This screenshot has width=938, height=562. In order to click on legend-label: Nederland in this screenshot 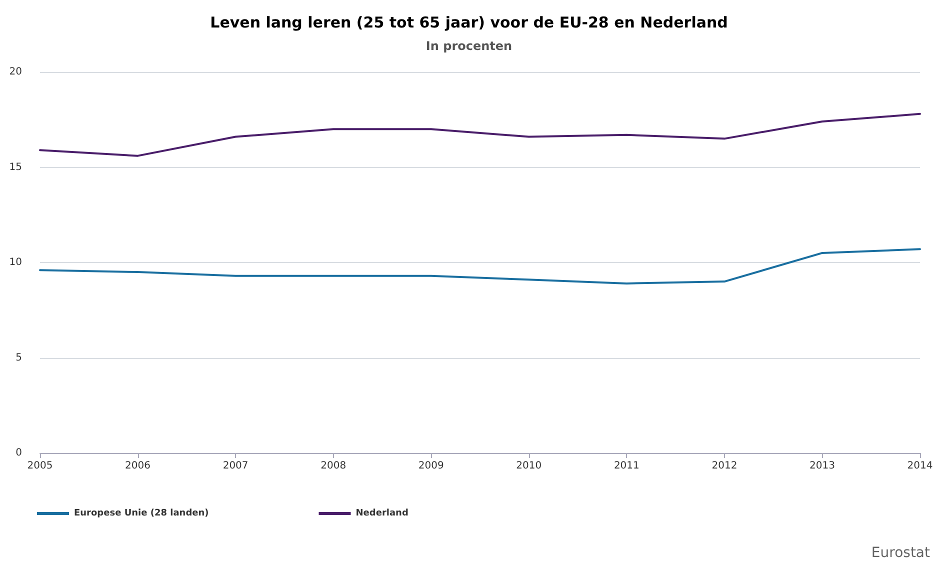, I will do `click(382, 513)`.